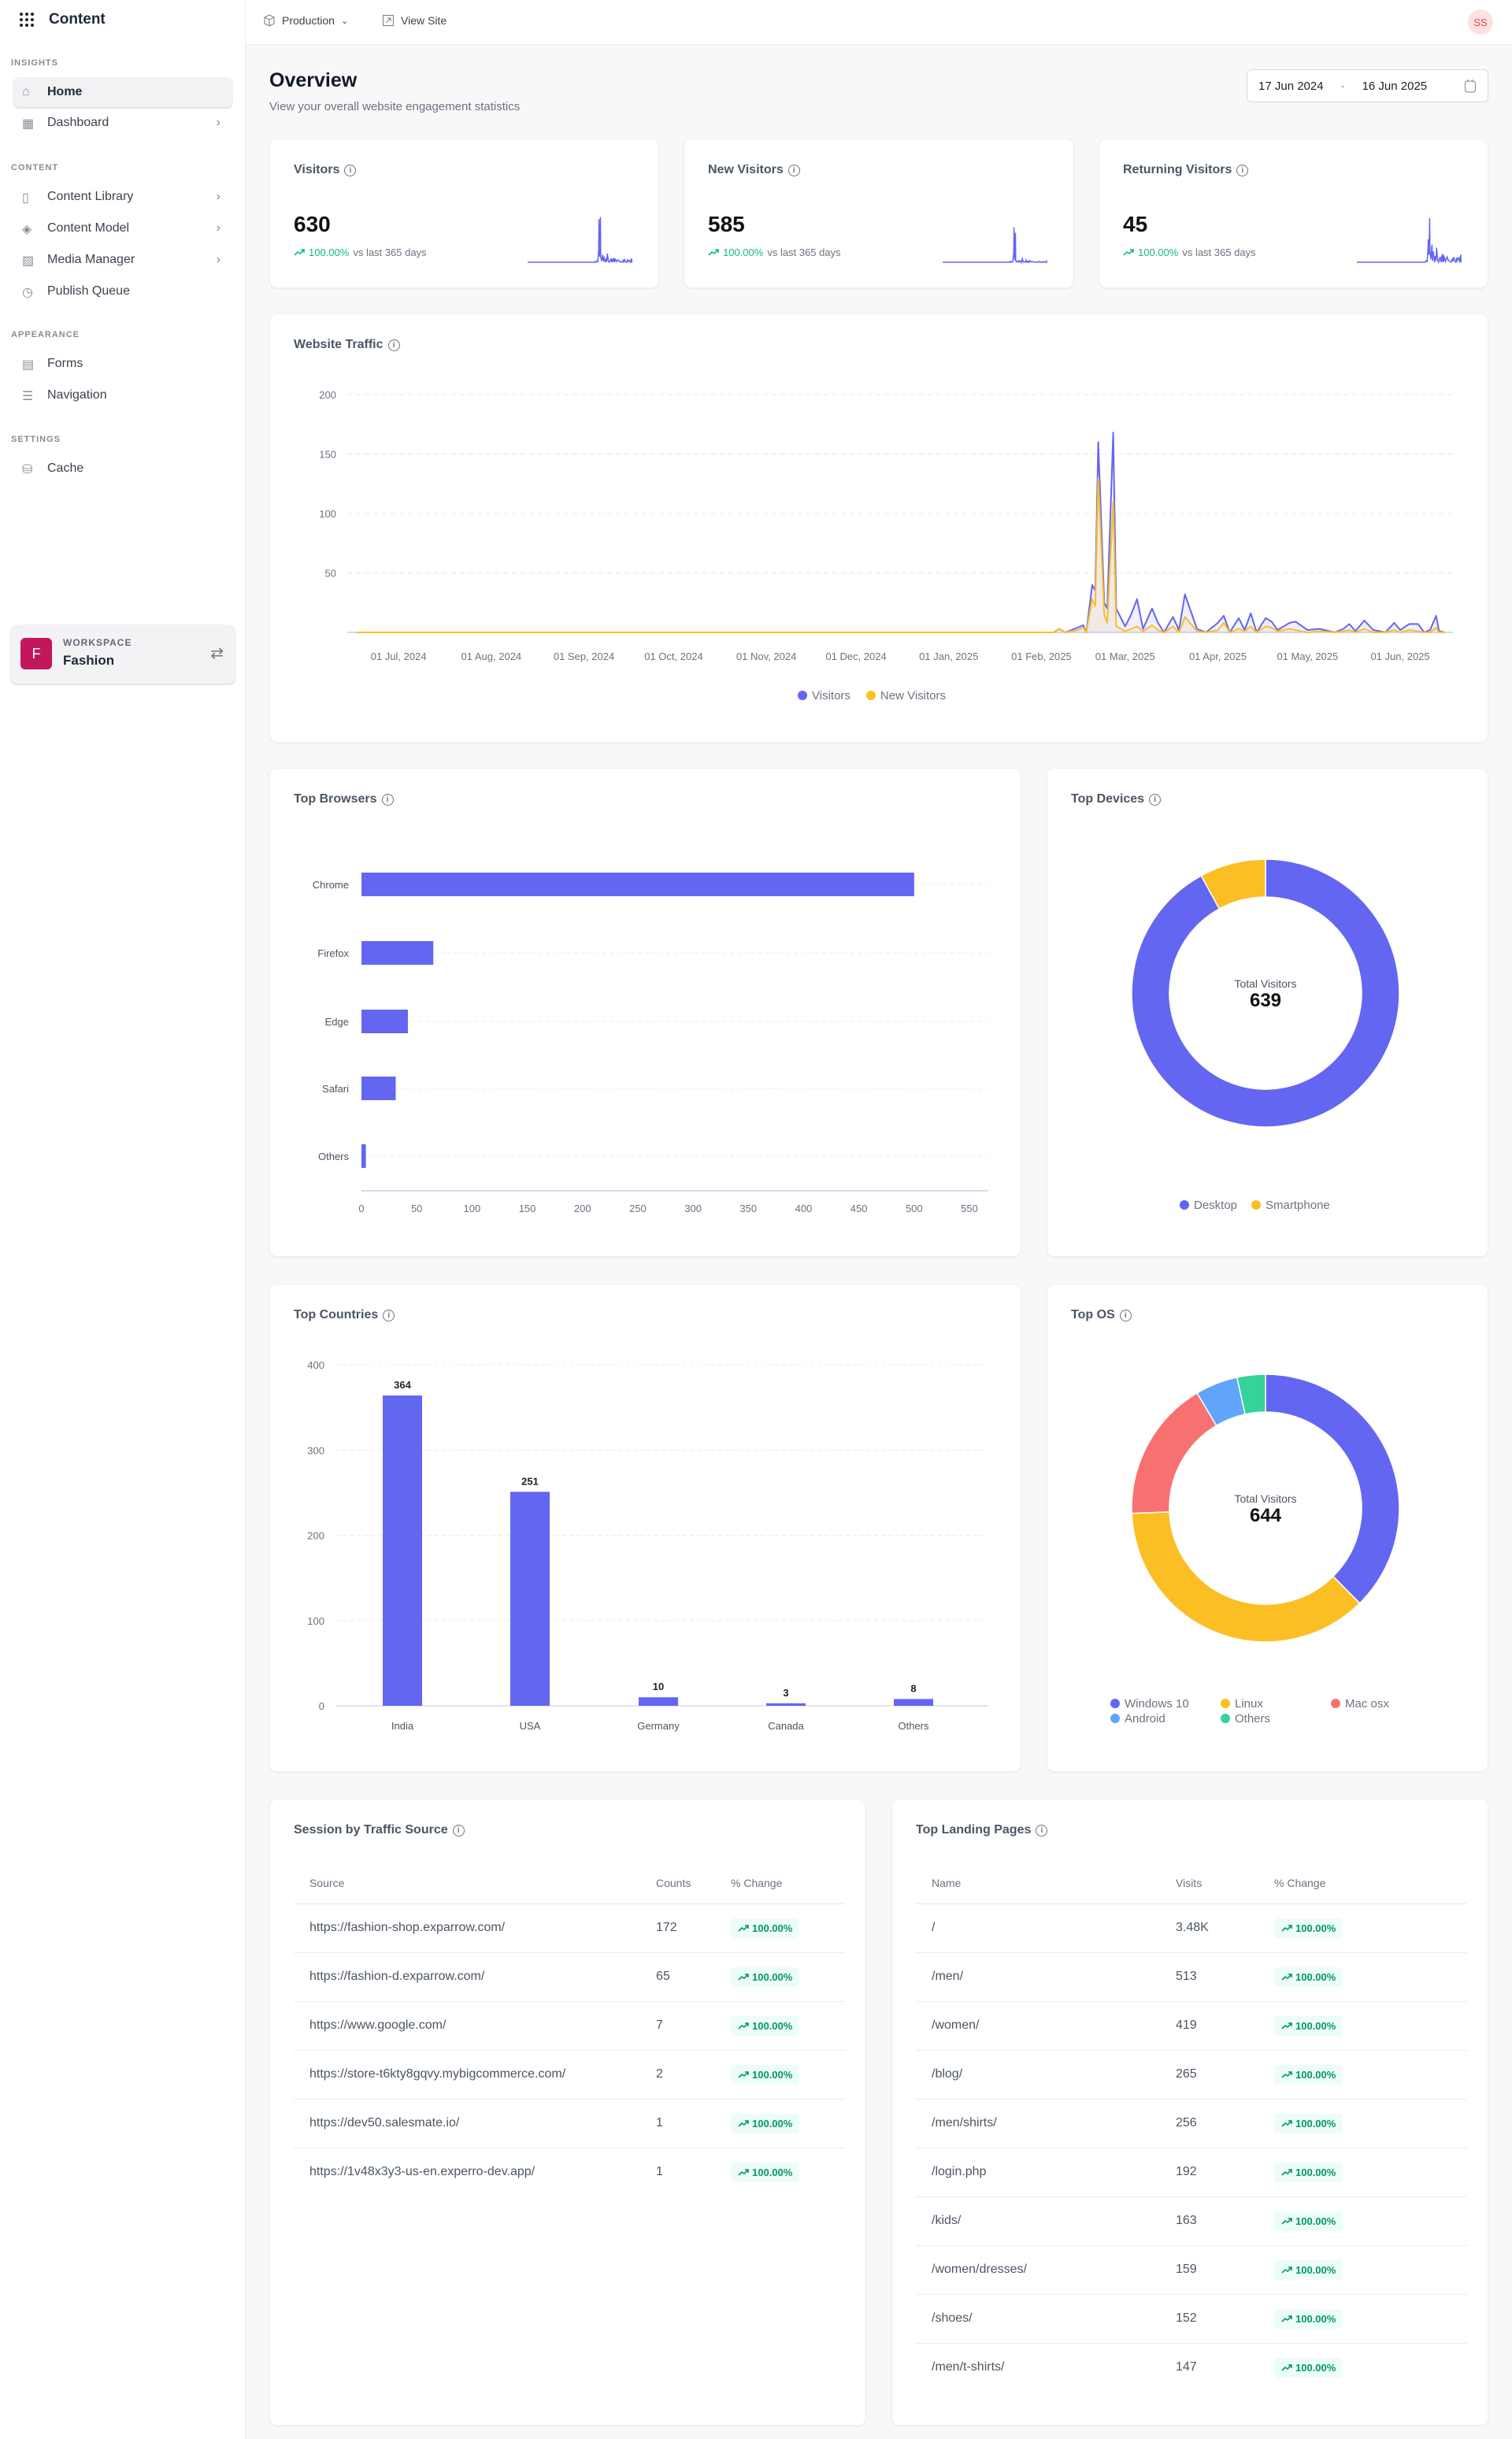 The image size is (1512, 2439). Describe the element at coordinates (123, 228) in the screenshot. I see `sidebar-item-content-model: ◈ Content Model ›` at that location.